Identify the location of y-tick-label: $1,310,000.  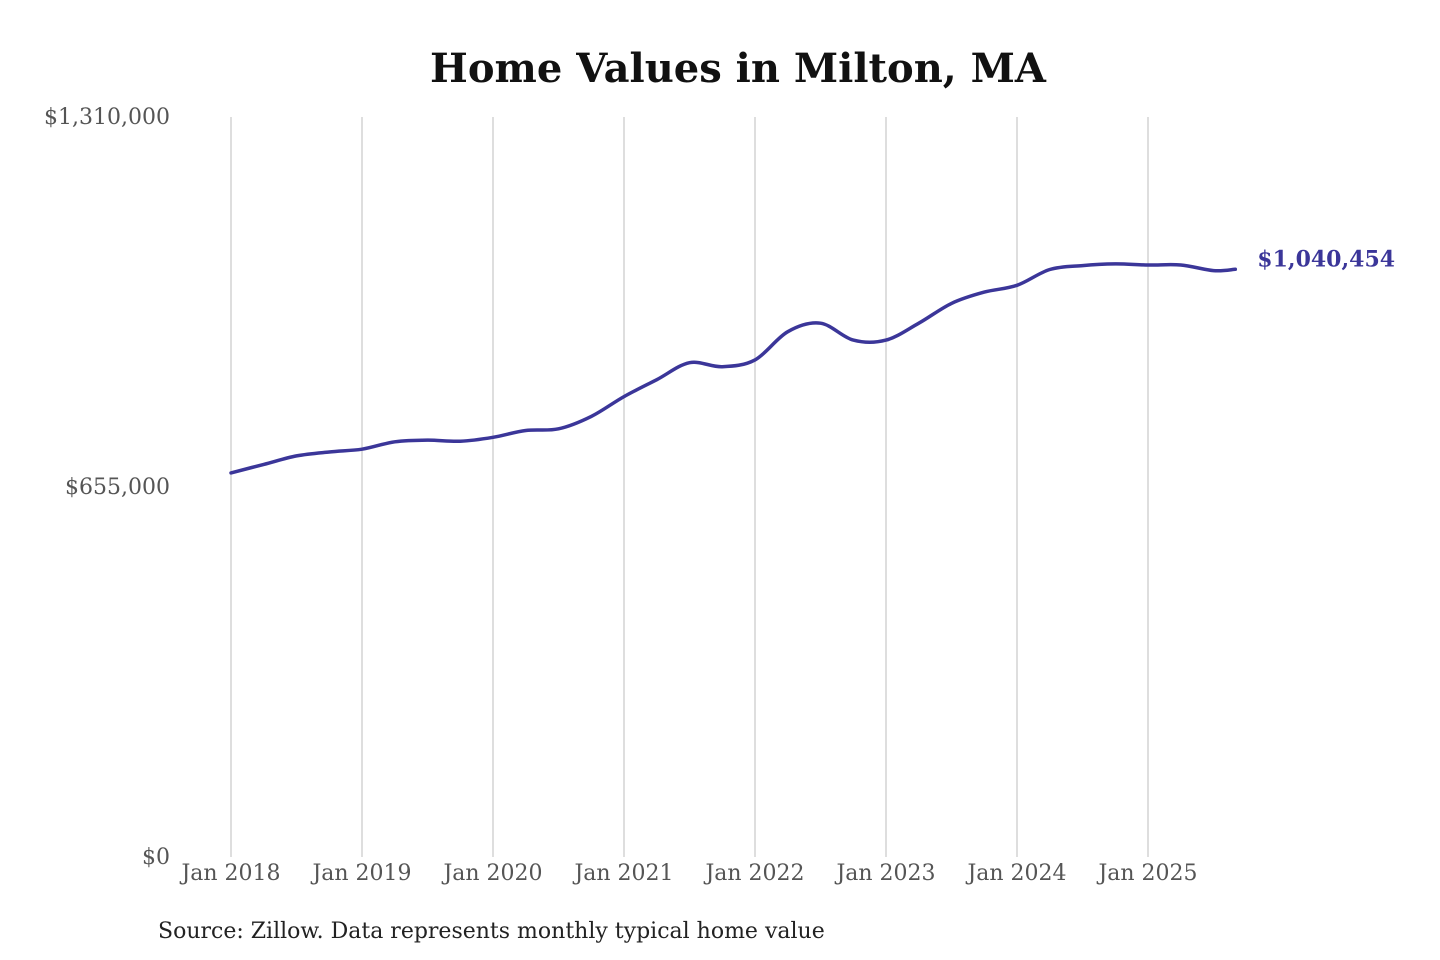
(107, 117).